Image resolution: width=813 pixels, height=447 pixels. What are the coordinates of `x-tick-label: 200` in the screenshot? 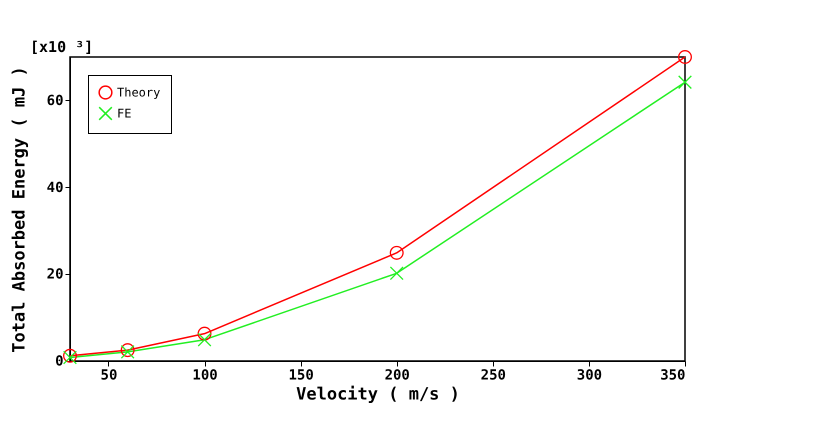 It's located at (397, 376).